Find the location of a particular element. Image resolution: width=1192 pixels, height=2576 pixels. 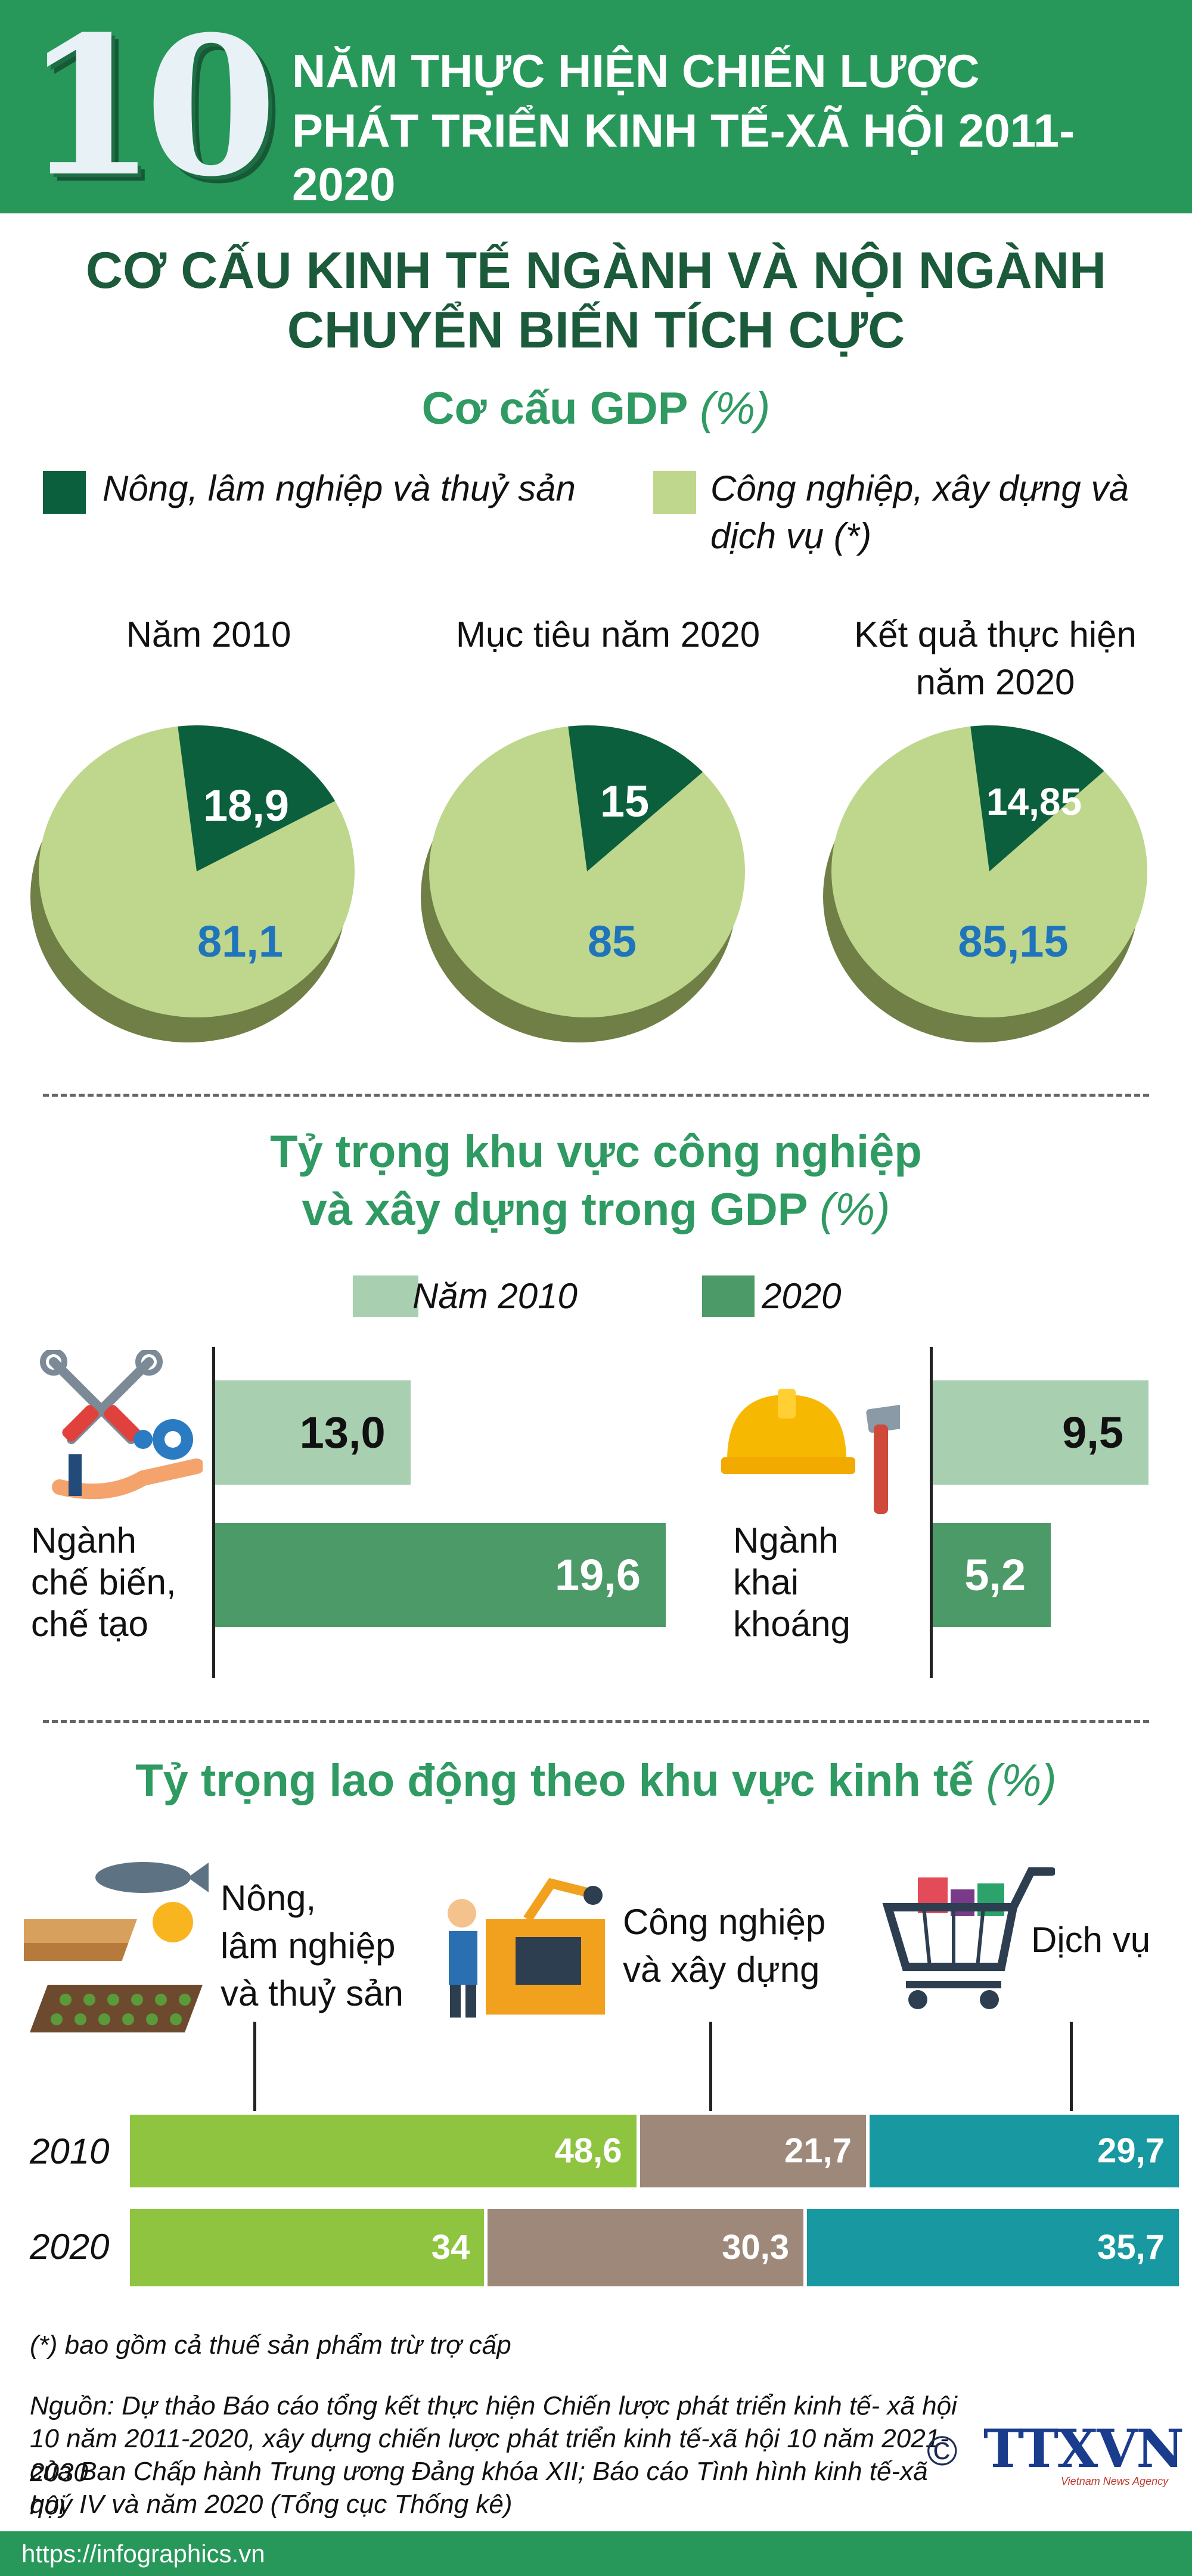

shopping-cart-icon is located at coordinates (968, 1938).